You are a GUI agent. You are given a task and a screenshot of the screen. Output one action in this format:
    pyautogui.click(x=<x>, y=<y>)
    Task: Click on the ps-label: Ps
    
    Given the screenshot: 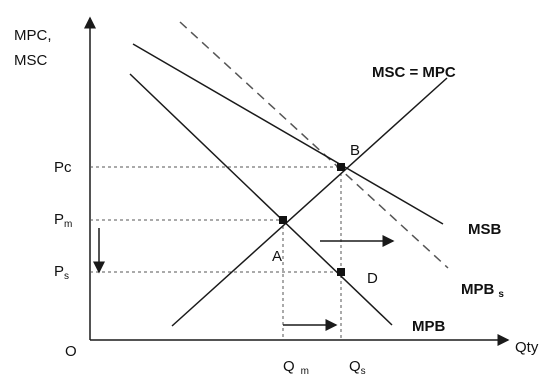 What is the action you would take?
    pyautogui.click(x=61, y=272)
    